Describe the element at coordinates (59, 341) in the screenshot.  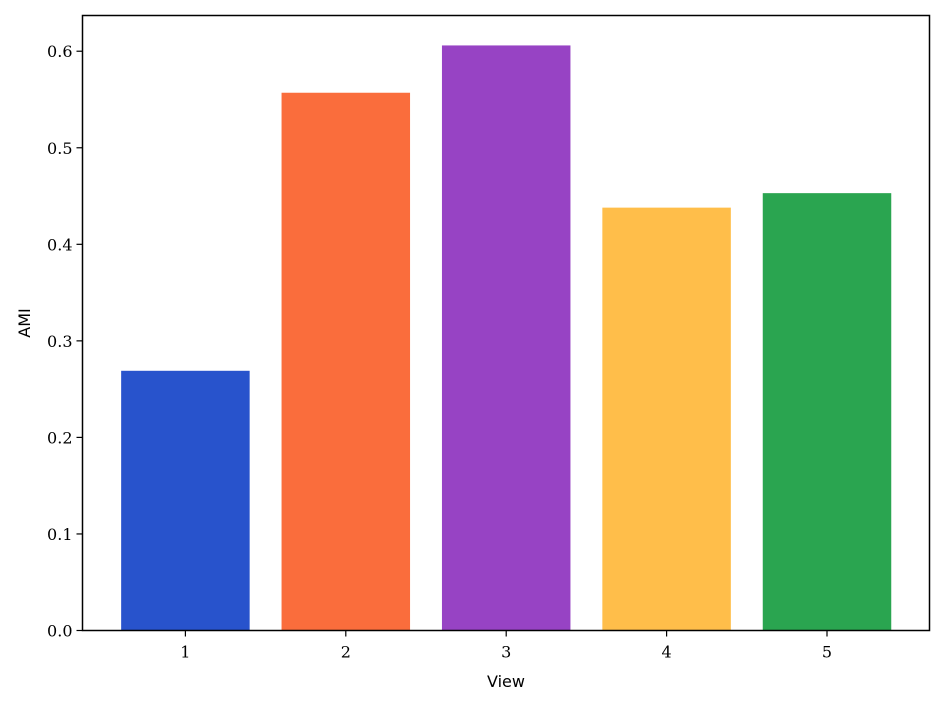
I see `y-tick-label: 0.3` at that location.